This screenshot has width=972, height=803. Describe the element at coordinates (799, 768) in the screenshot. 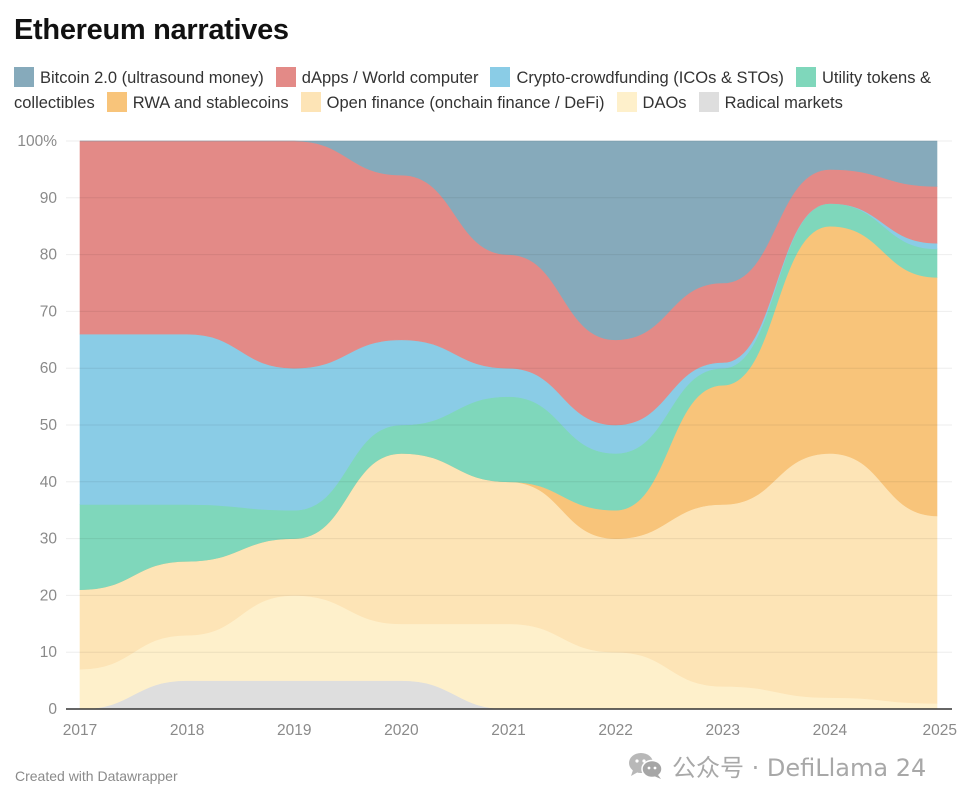

I see `watermark-text: 公众号 · DefiLlama 24` at that location.